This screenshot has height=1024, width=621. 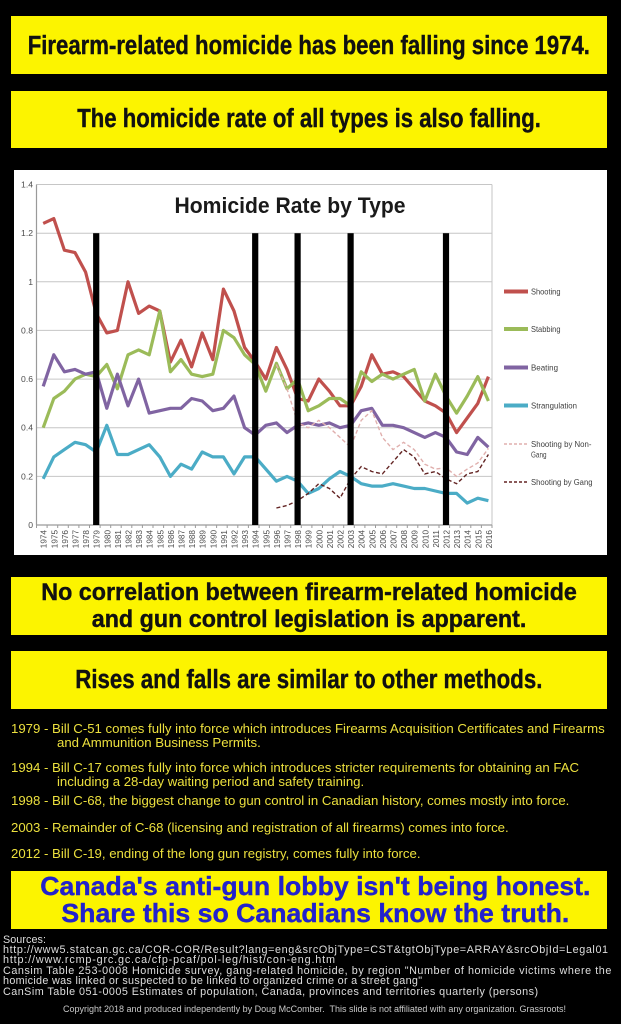 I want to click on svg-text: 1981, so click(x=118, y=539).